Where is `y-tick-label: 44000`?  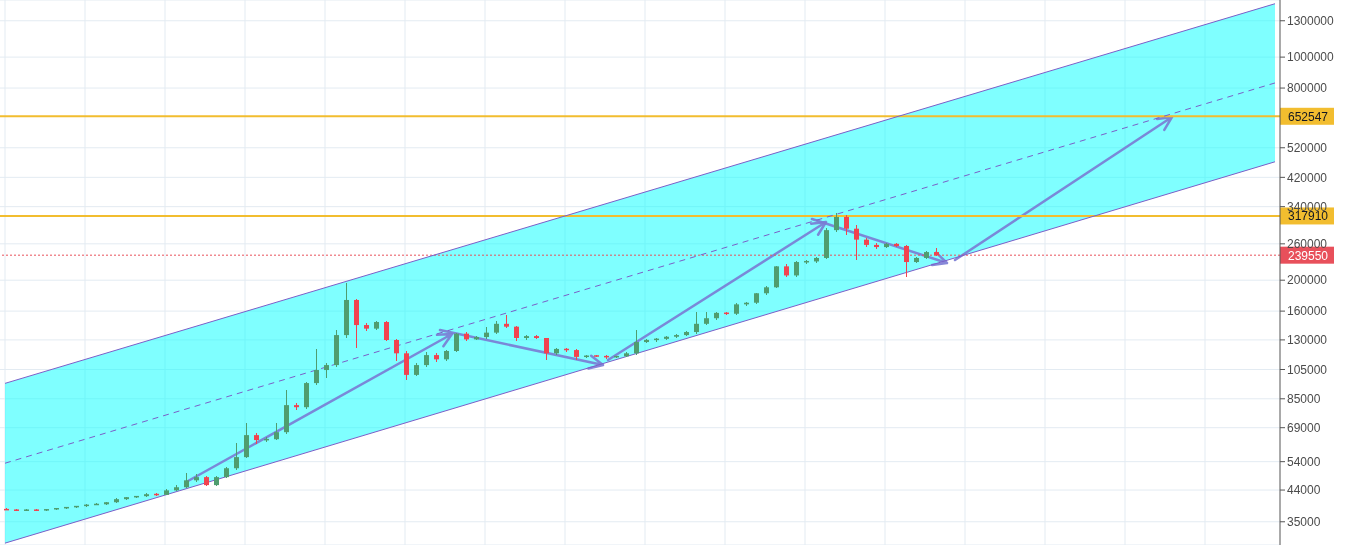
y-tick-label: 44000 is located at coordinates (1304, 490).